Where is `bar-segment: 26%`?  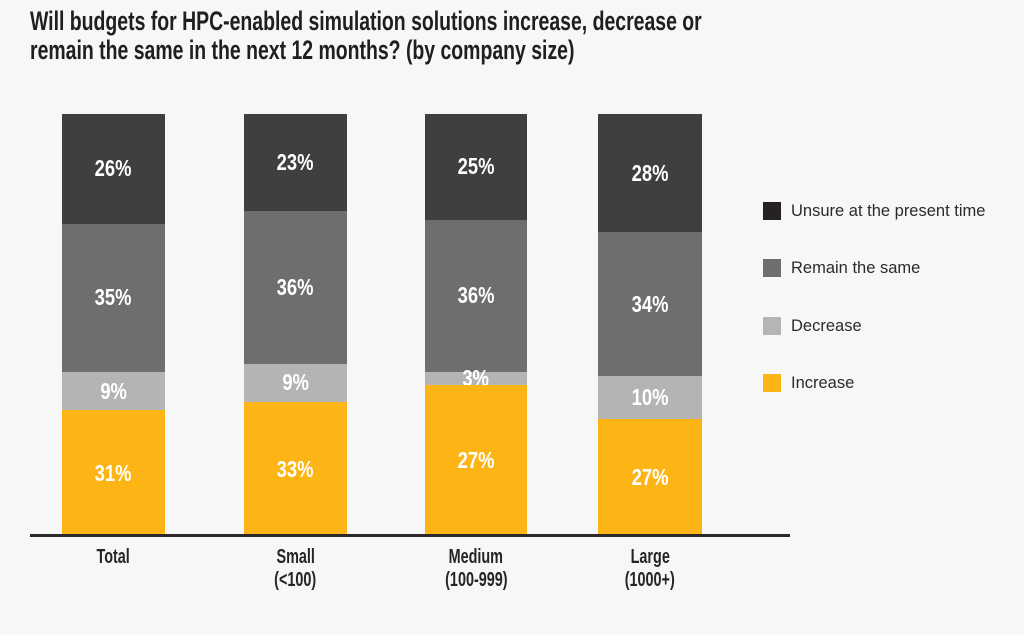
bar-segment: 26% is located at coordinates (113, 169).